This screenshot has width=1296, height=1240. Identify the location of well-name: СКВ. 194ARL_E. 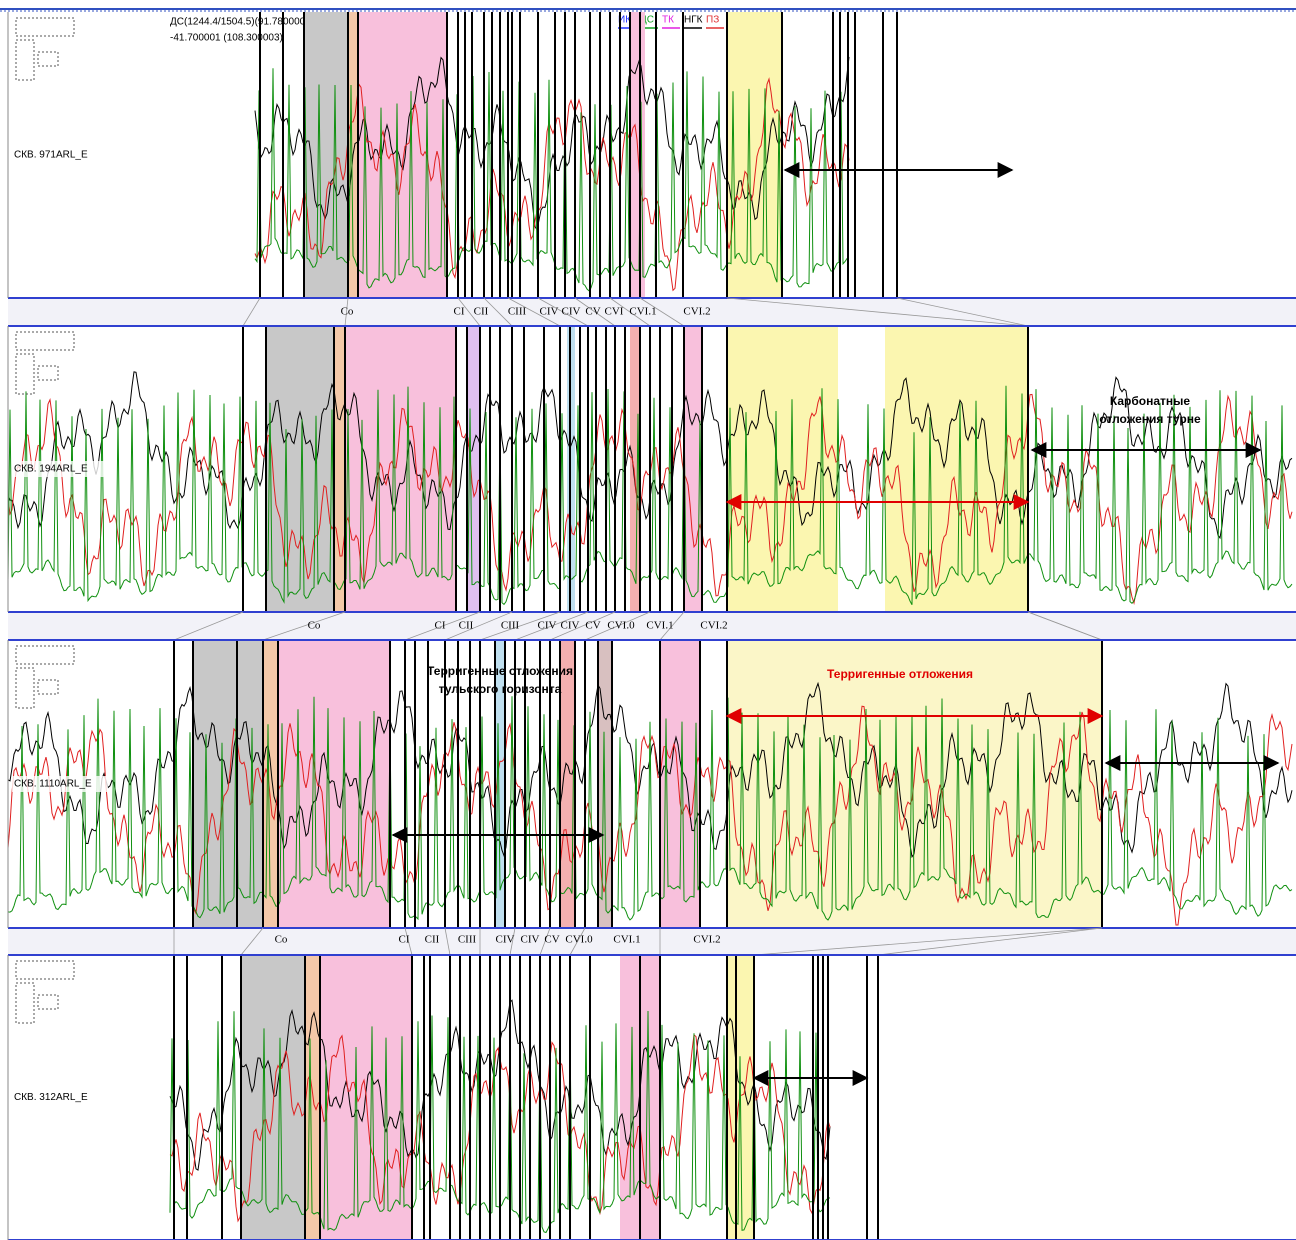
(51, 469).